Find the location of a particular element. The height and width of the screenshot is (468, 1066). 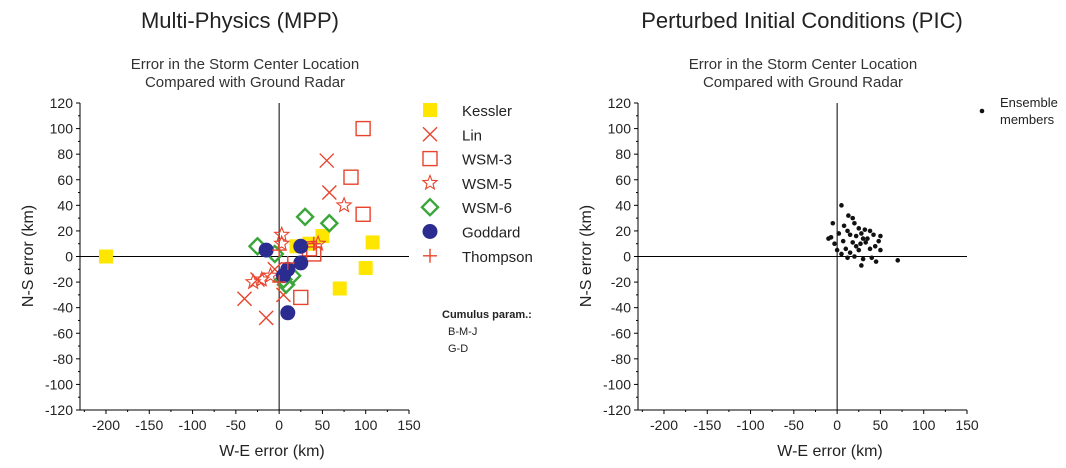

right-legend: Ensemble members is located at coordinates (1018, 111).